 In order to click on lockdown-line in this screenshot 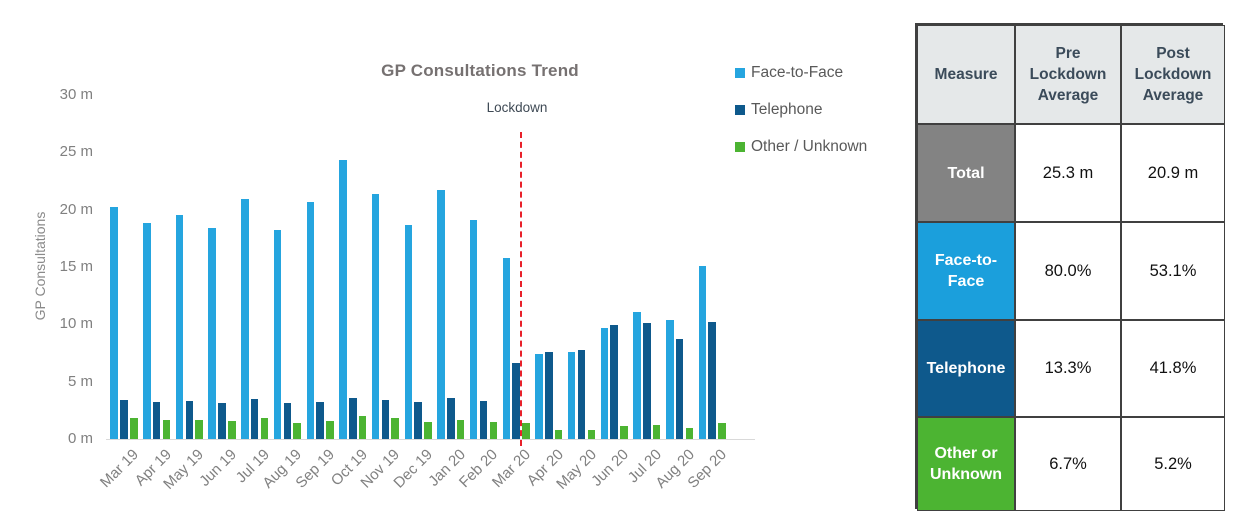, I will do `click(521, 289)`.